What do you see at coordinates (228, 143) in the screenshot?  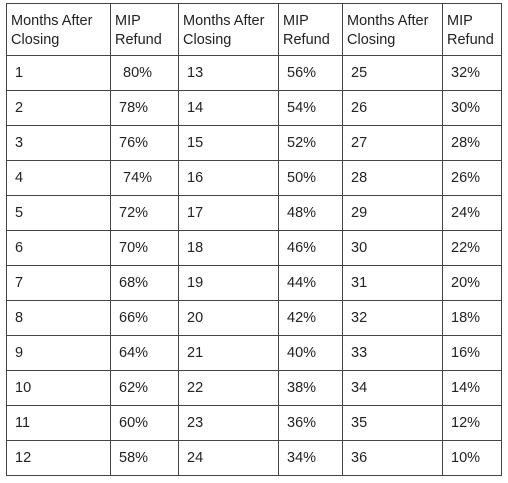 I see `months-after-closing-cell: 15` at bounding box center [228, 143].